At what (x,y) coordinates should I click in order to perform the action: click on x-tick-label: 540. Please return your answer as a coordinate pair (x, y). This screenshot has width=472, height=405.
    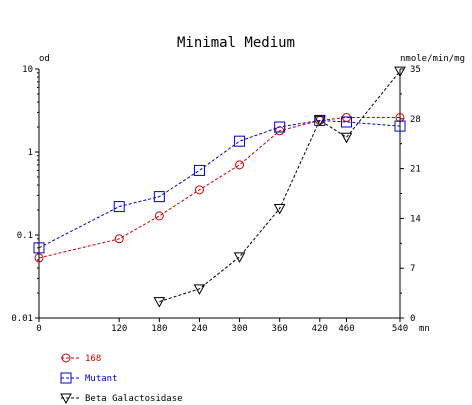
    Looking at the image, I should click on (400, 329).